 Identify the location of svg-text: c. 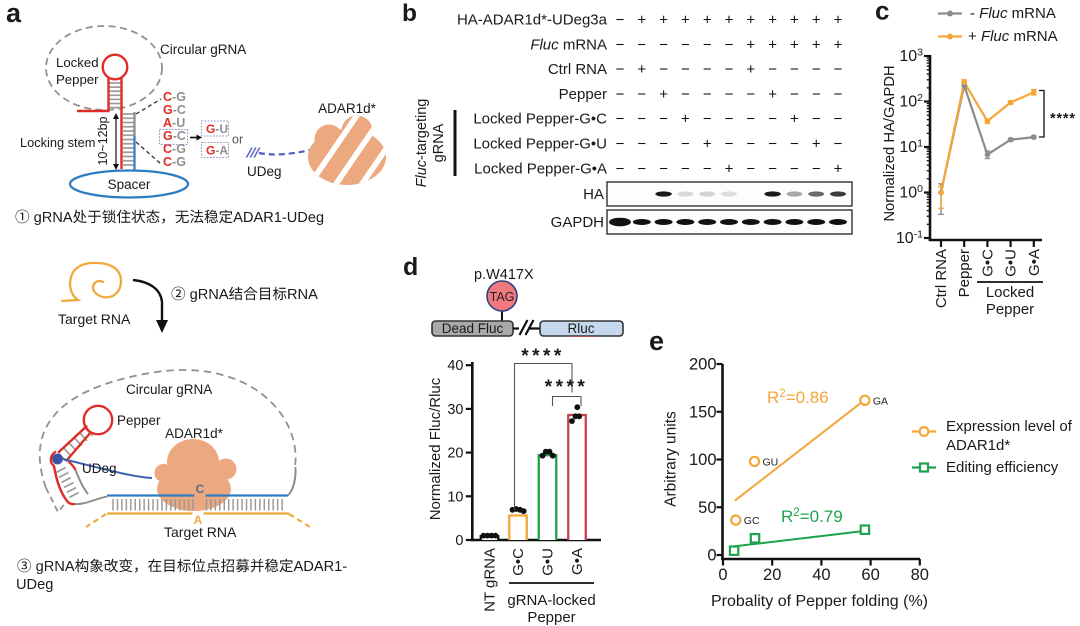
(882, 13).